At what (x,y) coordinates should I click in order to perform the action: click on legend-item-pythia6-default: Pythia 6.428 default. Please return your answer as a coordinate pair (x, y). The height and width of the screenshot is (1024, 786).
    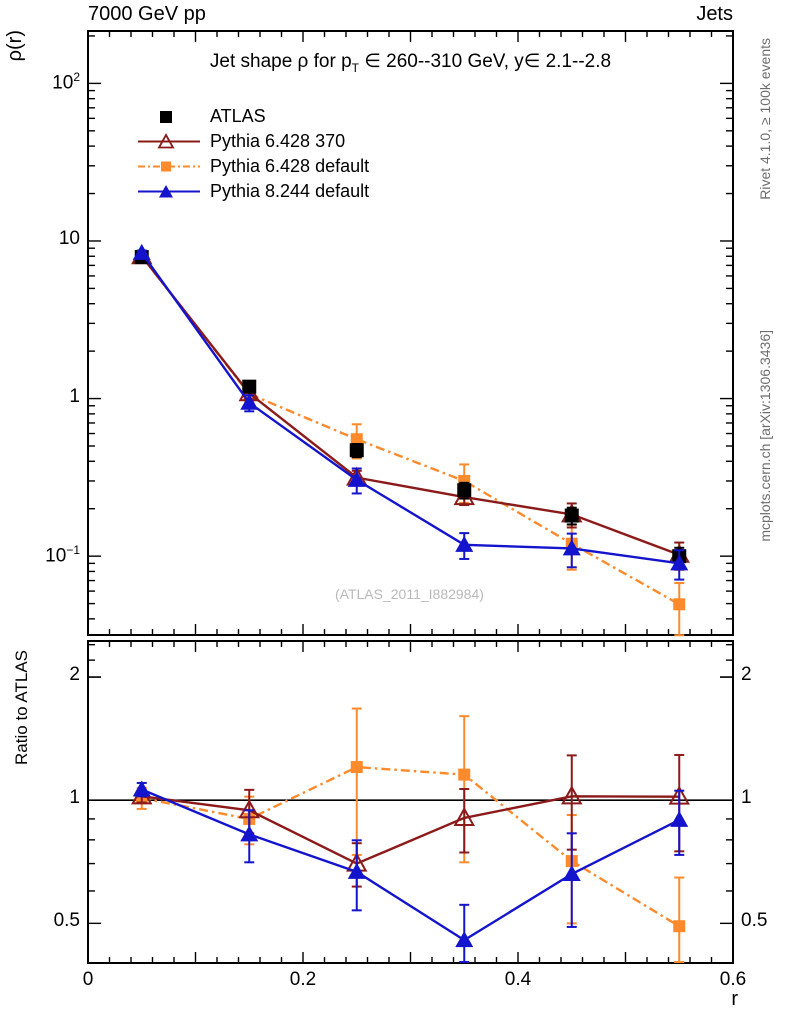
    Looking at the image, I should click on (252, 166).